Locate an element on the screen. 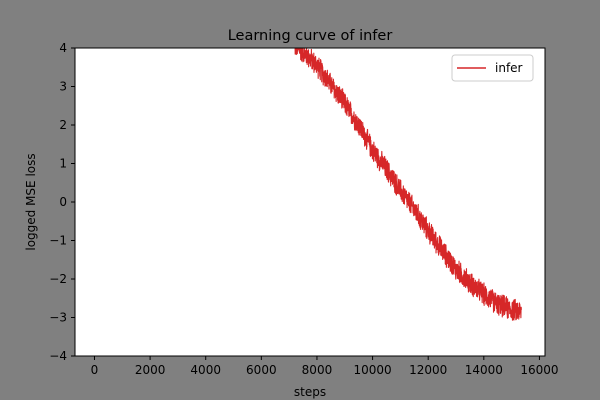 This screenshot has height=400, width=600. legend-box is located at coordinates (492, 68).